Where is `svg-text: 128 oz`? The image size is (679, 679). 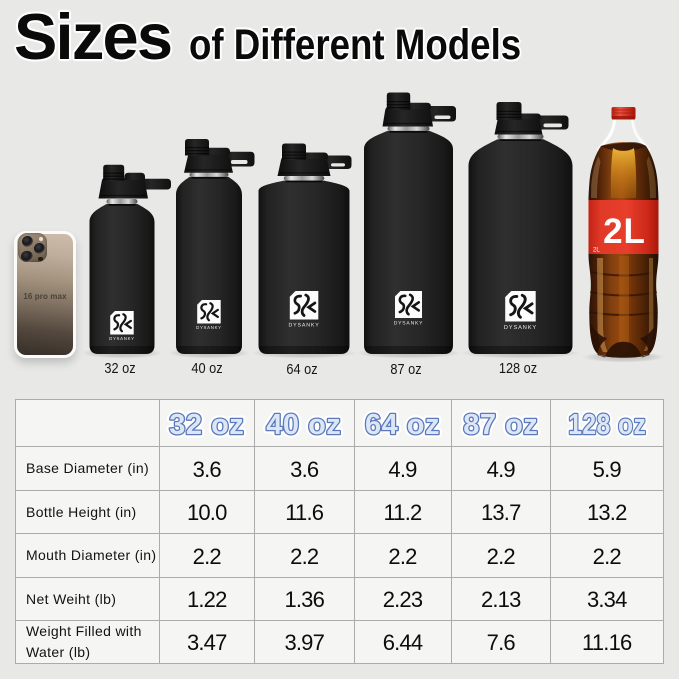
svg-text: 128 oz is located at coordinates (607, 424).